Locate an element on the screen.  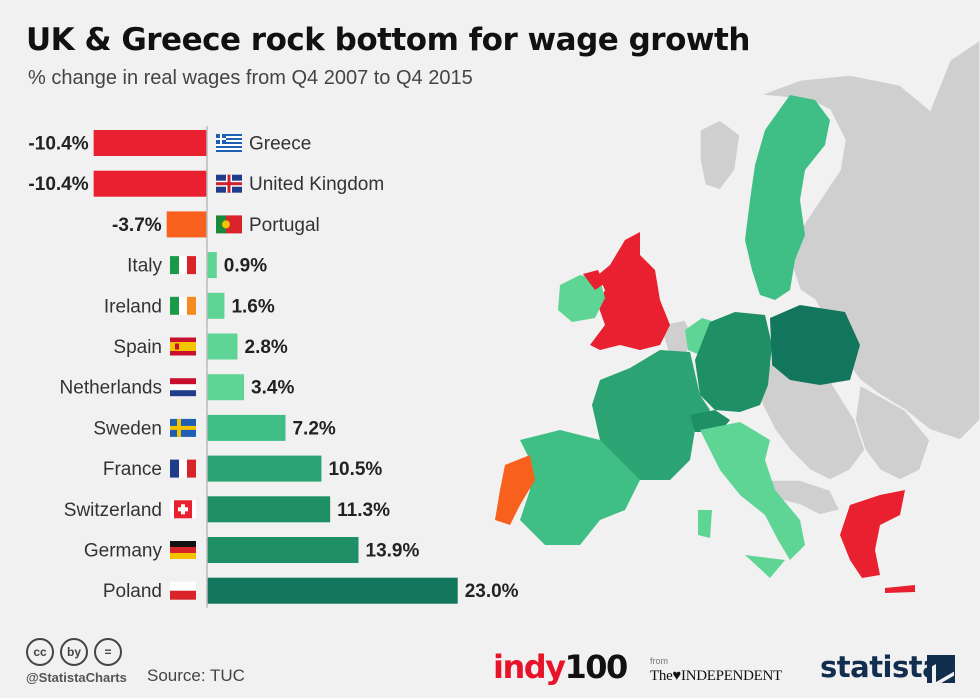
bar-sweden is located at coordinates (246, 427).